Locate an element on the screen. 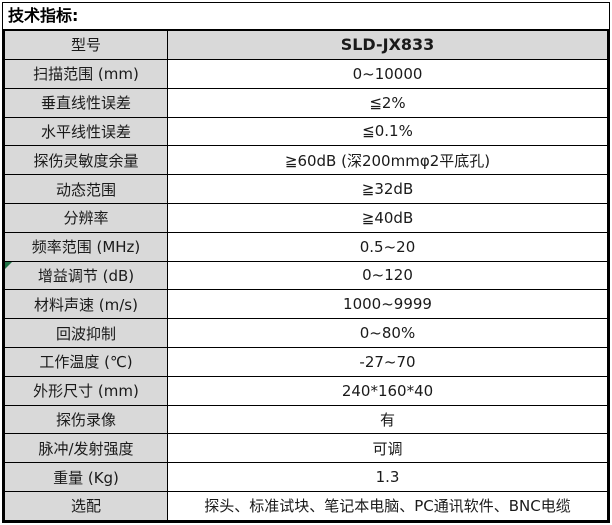  table-row: 动态范围 ≧32dB is located at coordinates (306, 189).